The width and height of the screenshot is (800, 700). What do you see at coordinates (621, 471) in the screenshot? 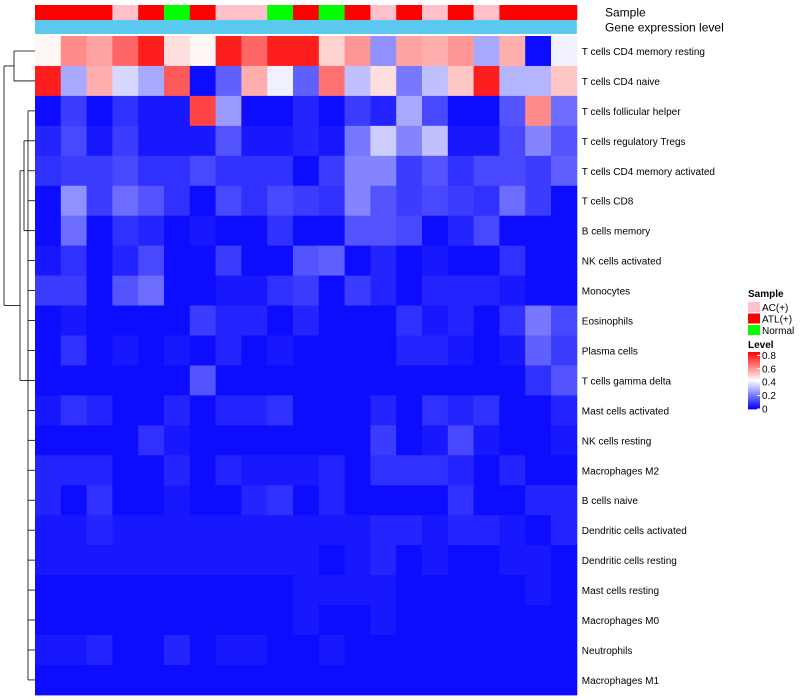
I see `row-label: Macrophages M2` at bounding box center [621, 471].